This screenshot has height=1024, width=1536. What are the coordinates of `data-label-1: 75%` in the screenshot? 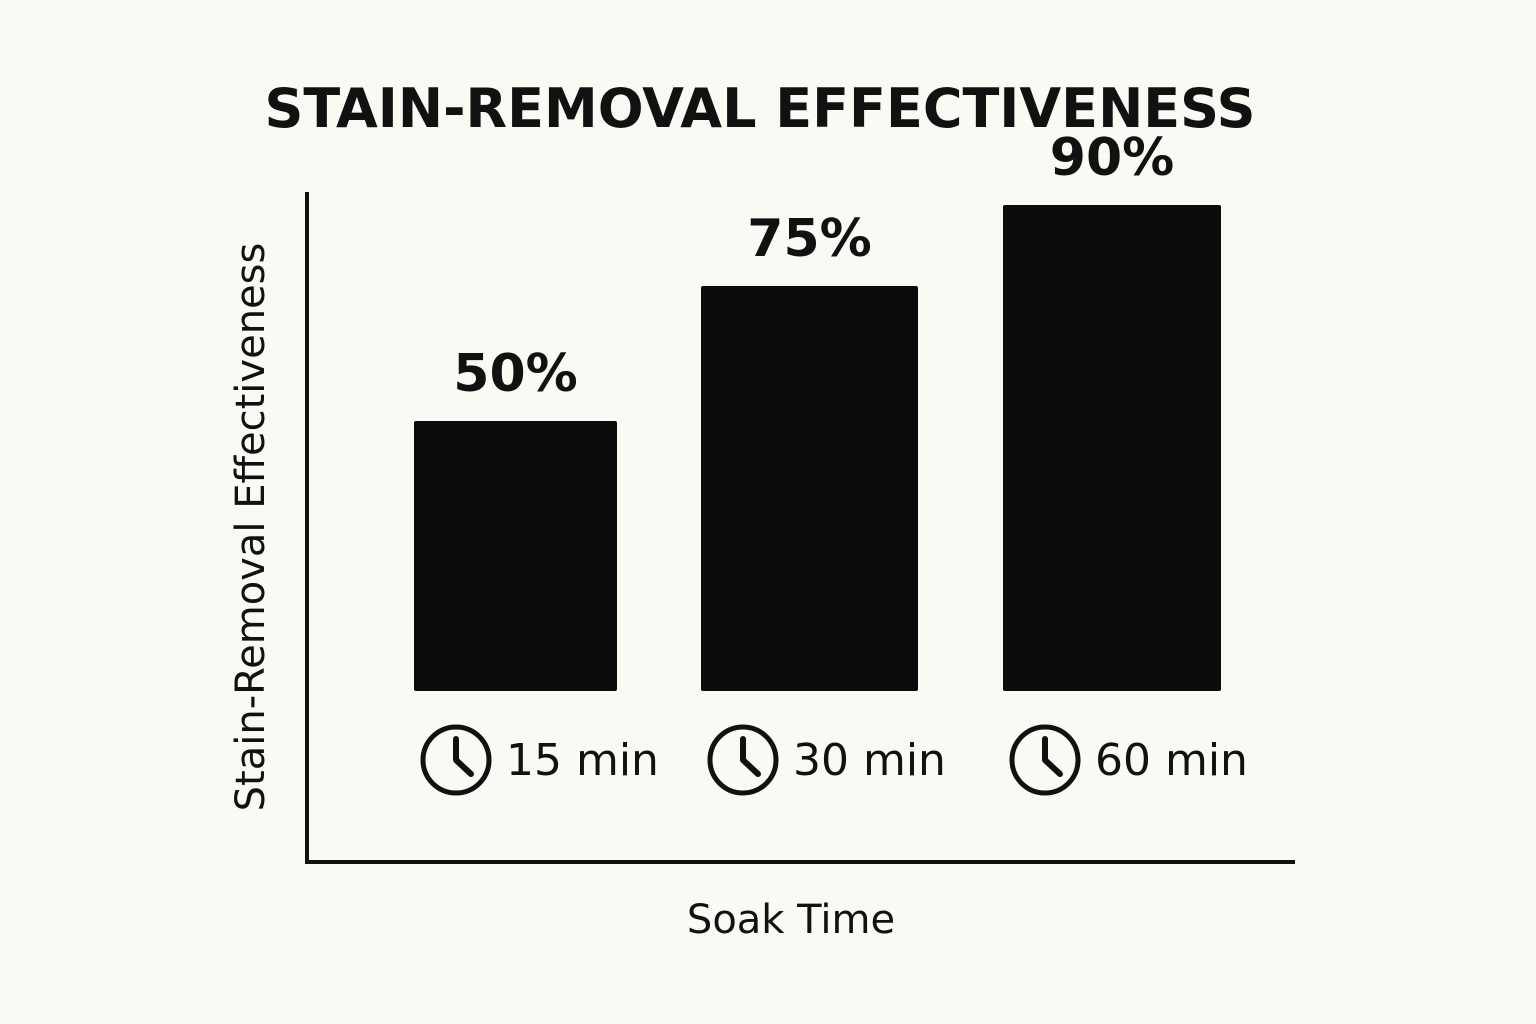 It's located at (809, 239).